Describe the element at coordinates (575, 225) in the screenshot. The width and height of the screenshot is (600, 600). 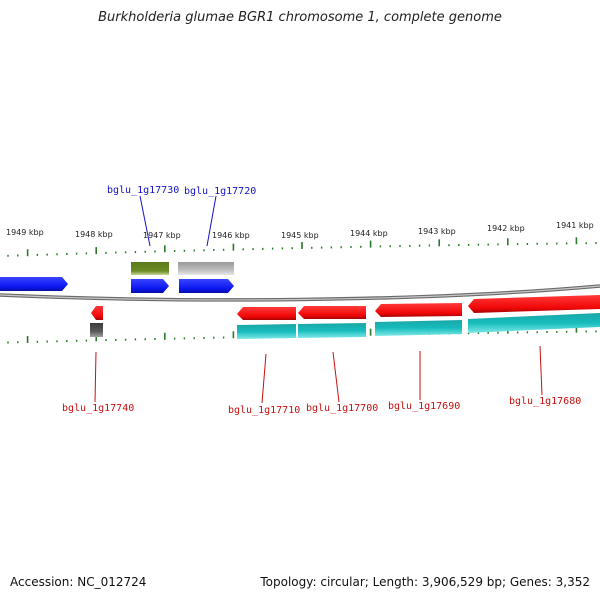
I see `ruler-label: 1941 kbp` at that location.